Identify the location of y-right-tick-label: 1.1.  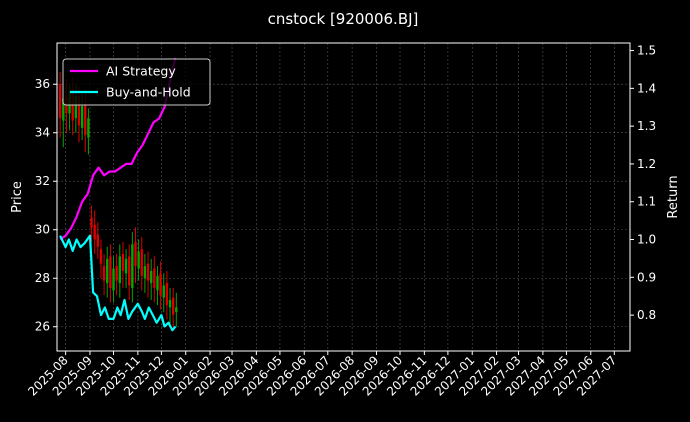
(646, 202).